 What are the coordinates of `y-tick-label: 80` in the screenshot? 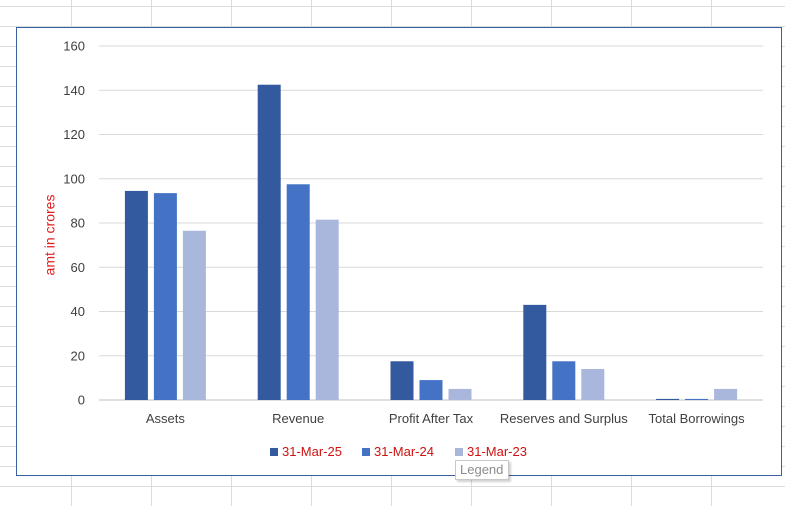 It's located at (78, 223).